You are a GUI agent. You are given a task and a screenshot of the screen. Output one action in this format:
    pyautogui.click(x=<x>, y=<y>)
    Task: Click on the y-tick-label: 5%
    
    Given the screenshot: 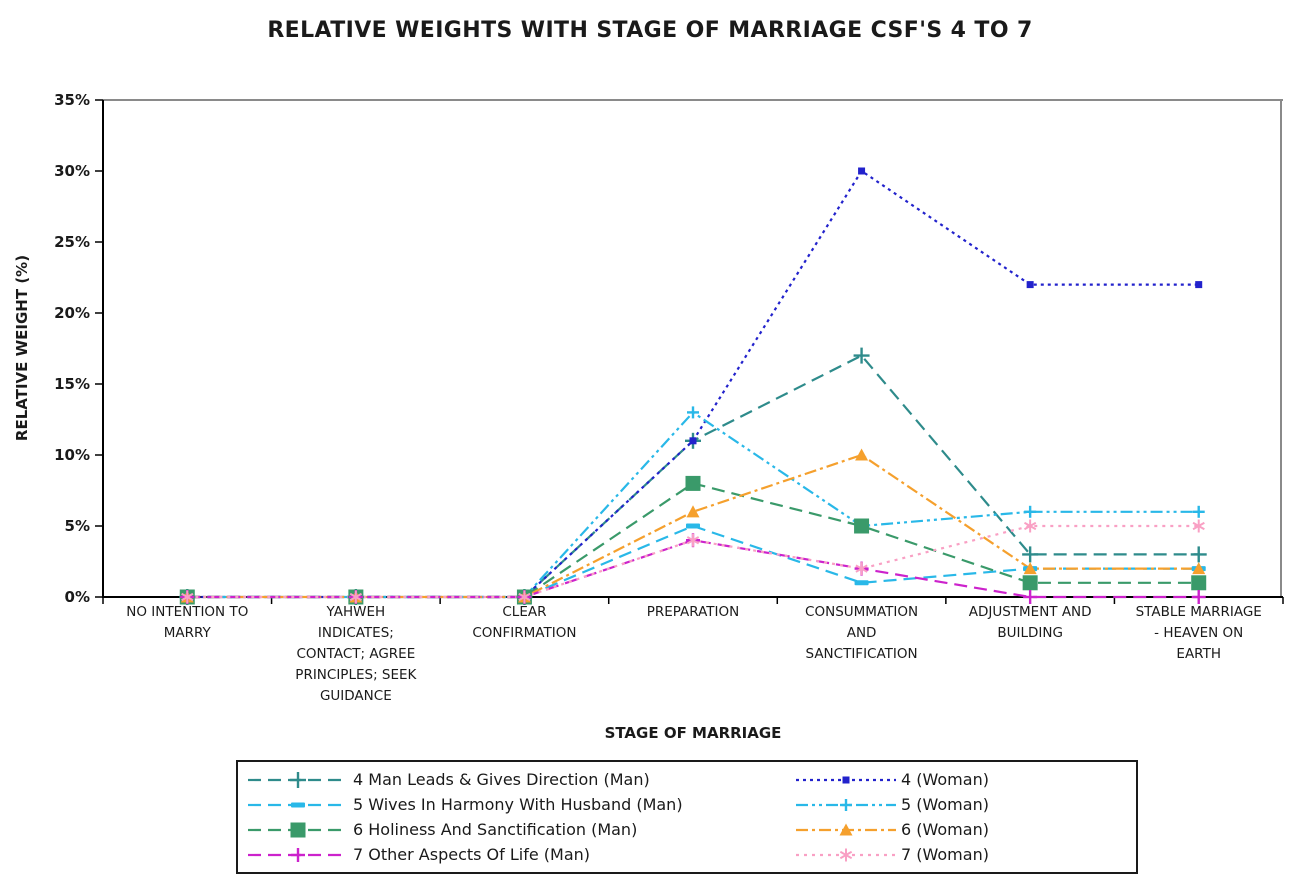 What is the action you would take?
    pyautogui.click(x=77, y=526)
    